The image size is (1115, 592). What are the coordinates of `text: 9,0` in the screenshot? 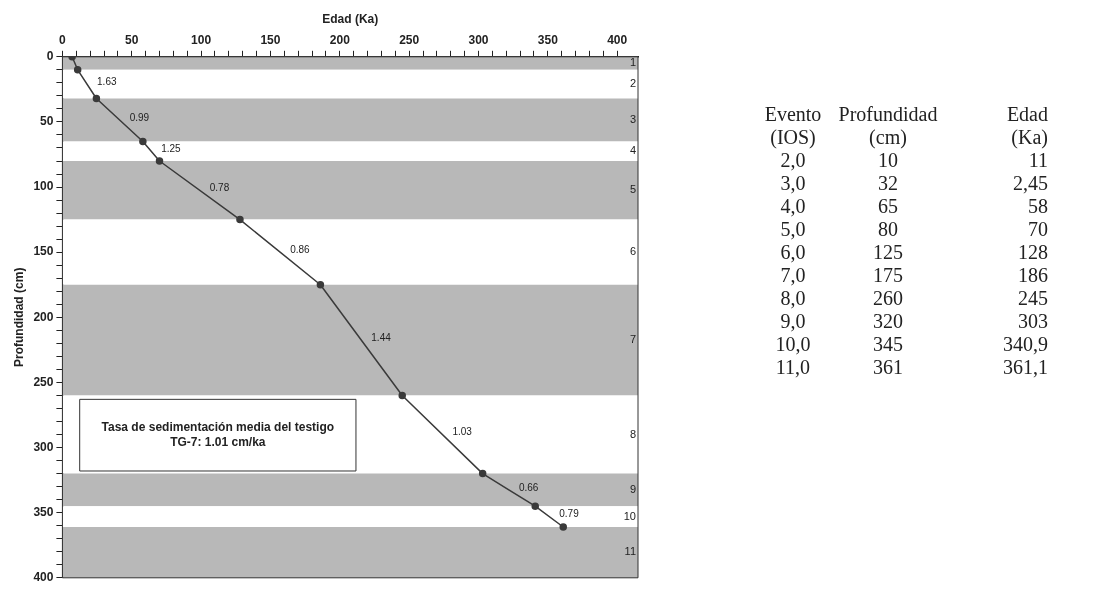 It's located at (793, 321).